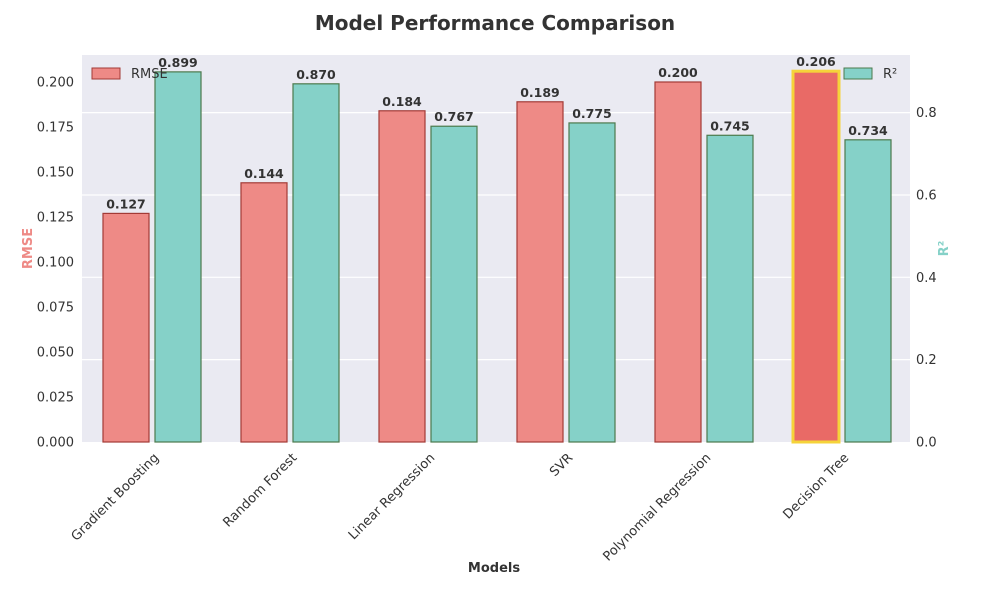 The height and width of the screenshot is (593, 1000). I want to click on data-label-rmse: 0.184, so click(402, 101).